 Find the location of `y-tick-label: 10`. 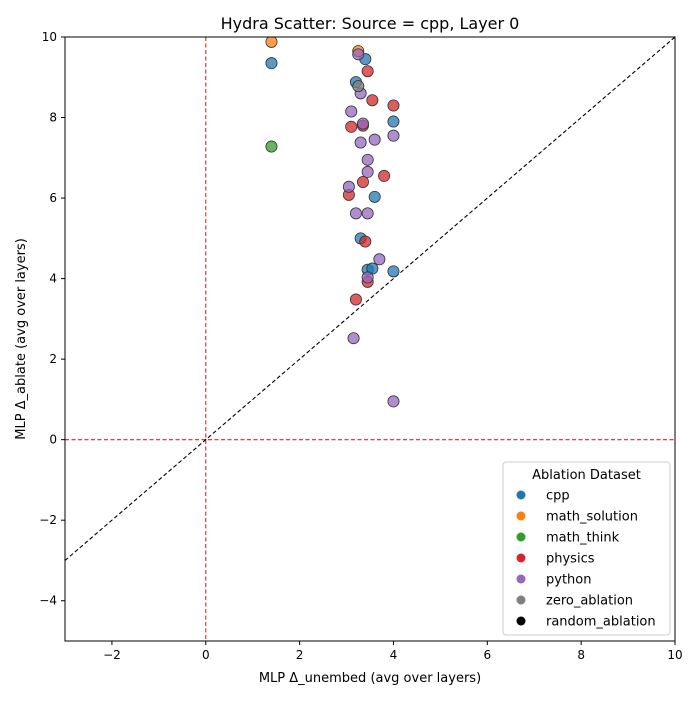

y-tick-label: 10 is located at coordinates (49, 37).